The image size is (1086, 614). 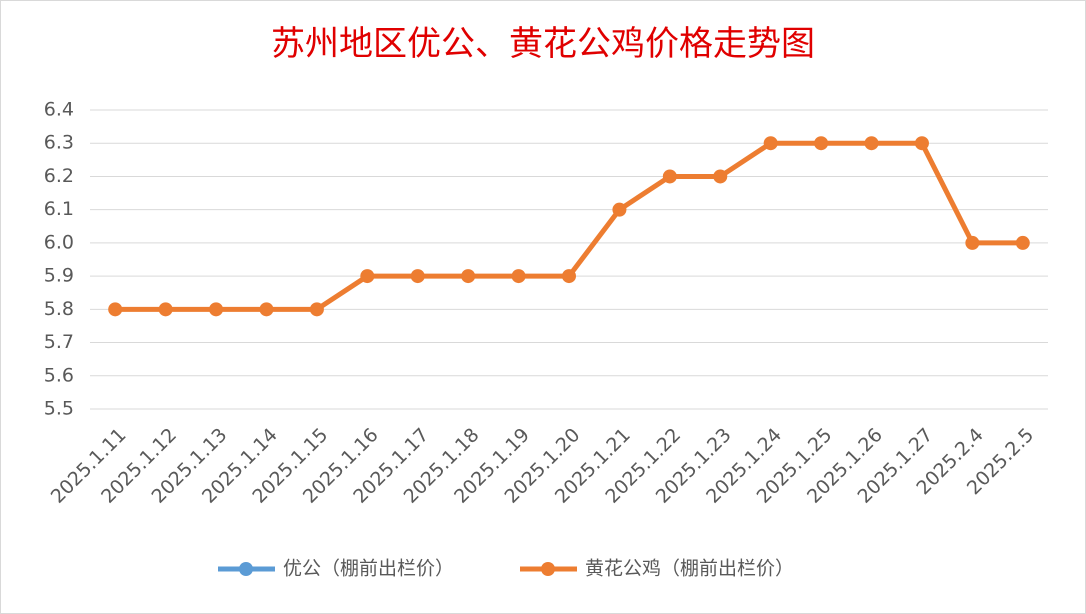 I want to click on y-tick-label: 6.0, so click(x=59, y=242).